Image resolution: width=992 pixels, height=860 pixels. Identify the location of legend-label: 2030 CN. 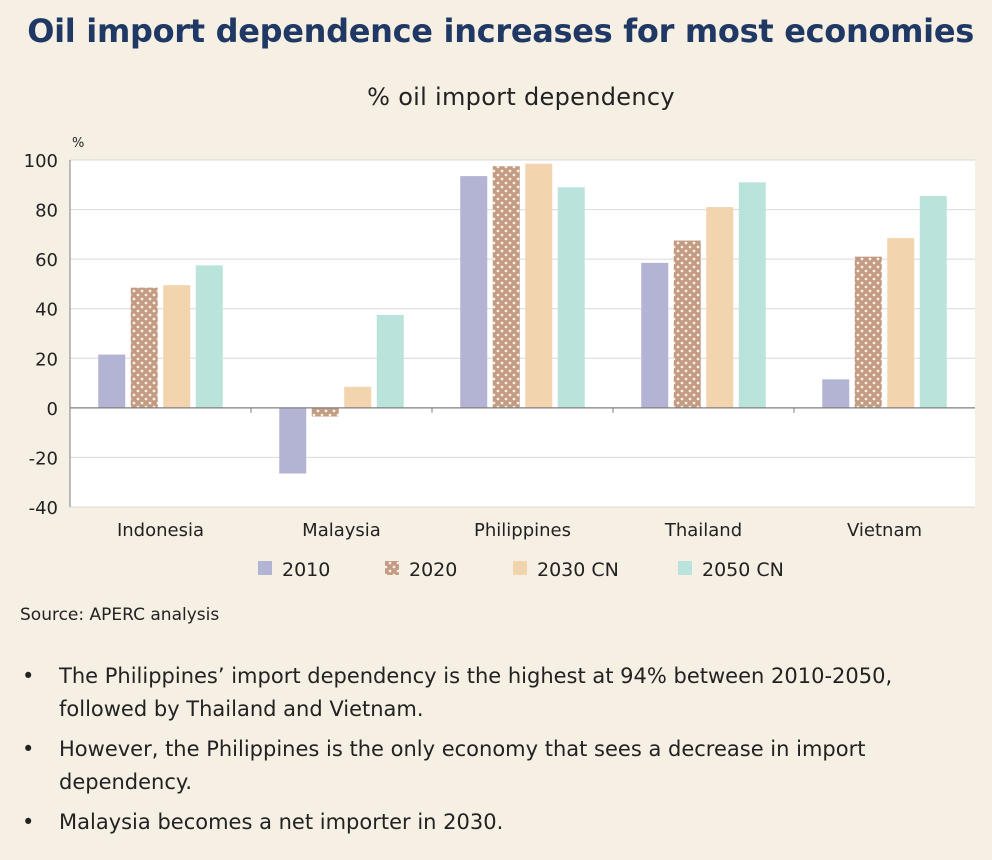
(578, 570).